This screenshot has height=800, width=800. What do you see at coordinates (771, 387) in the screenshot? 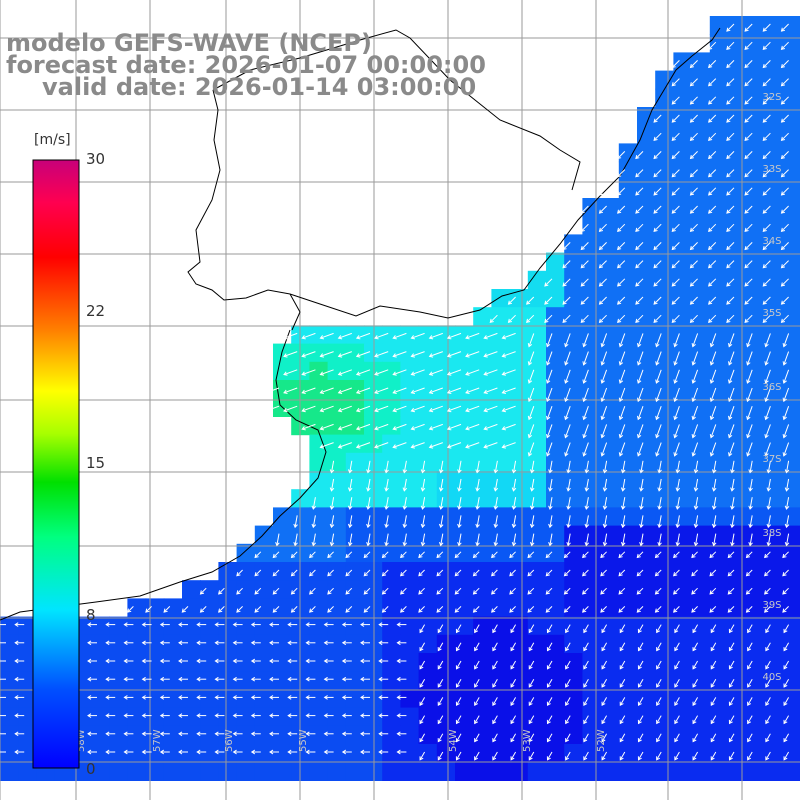
I see `lat-label: 36S` at bounding box center [771, 387].